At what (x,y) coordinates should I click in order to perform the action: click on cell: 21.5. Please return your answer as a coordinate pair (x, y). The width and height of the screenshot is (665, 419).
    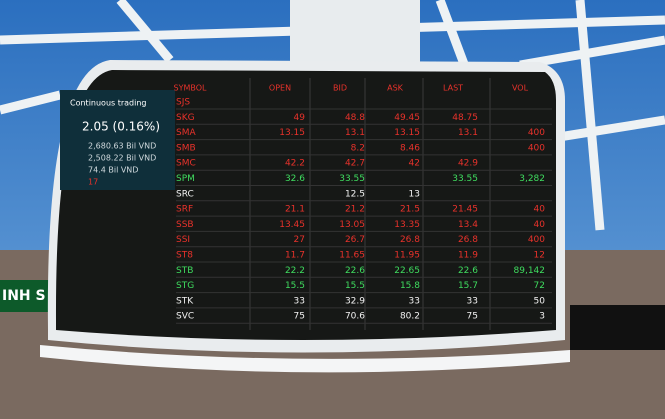
    Looking at the image, I should click on (410, 210).